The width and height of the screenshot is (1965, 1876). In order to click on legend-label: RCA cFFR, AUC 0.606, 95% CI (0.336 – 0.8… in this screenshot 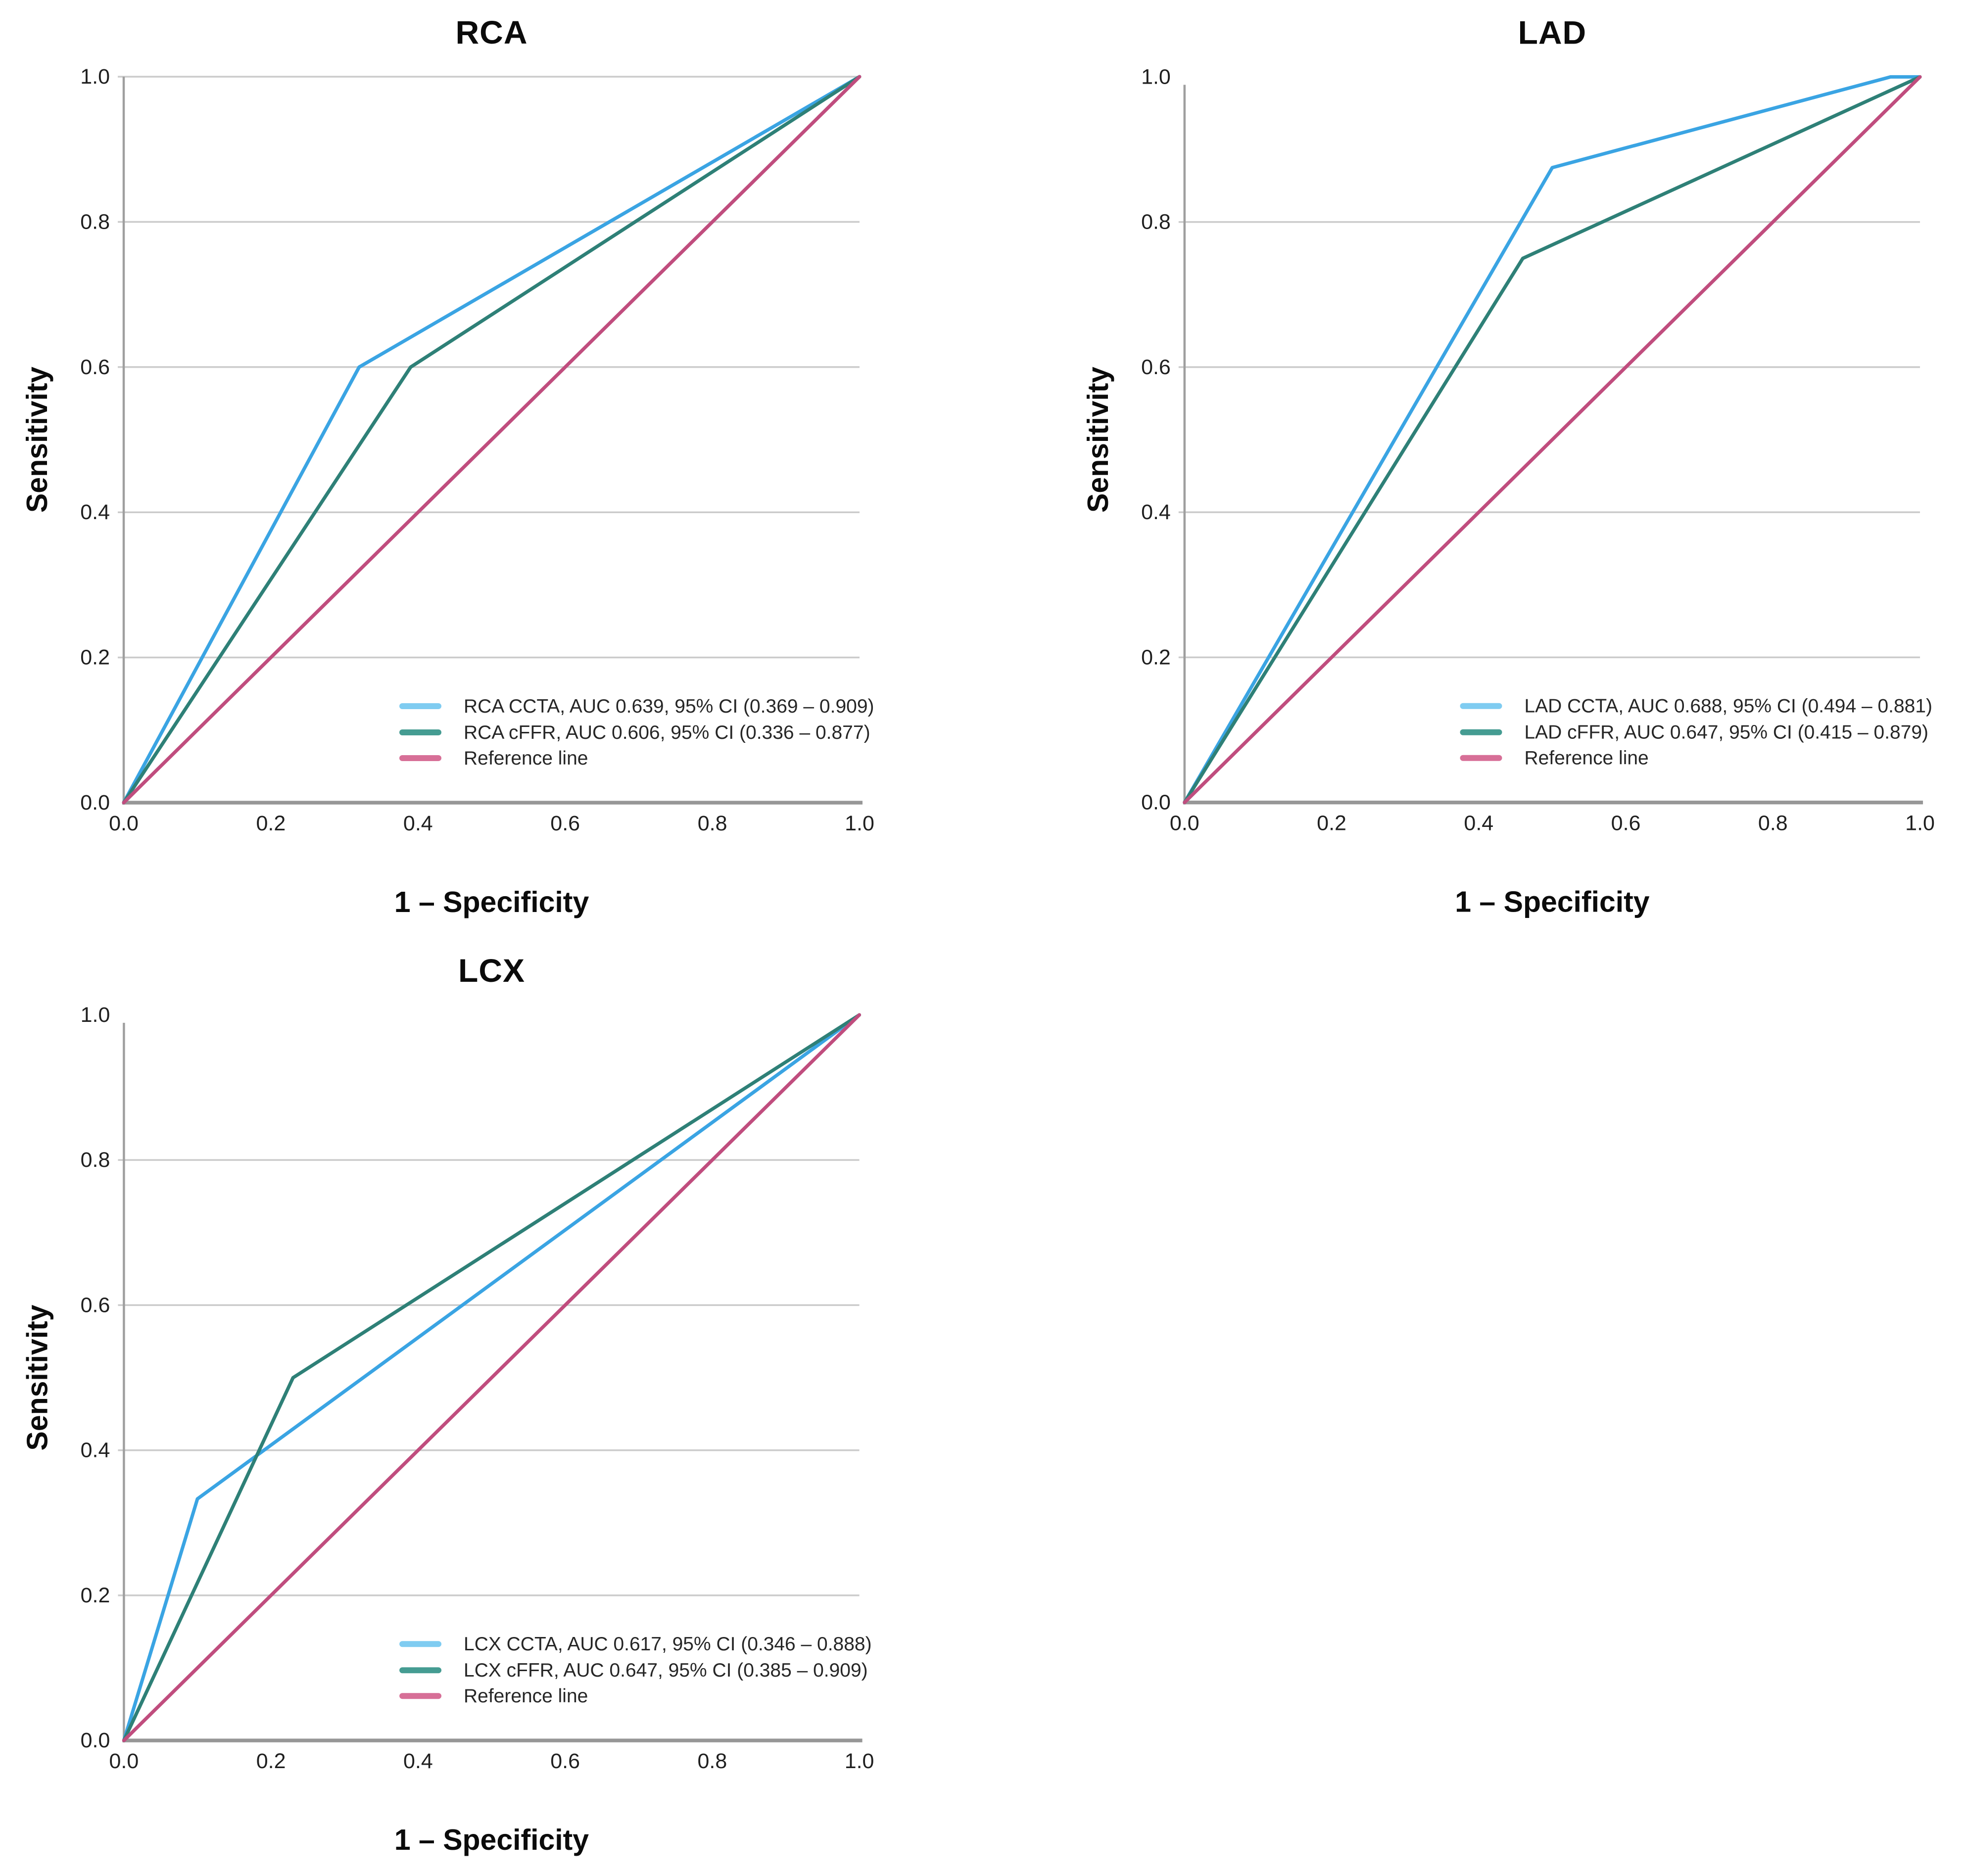, I will do `click(667, 732)`.